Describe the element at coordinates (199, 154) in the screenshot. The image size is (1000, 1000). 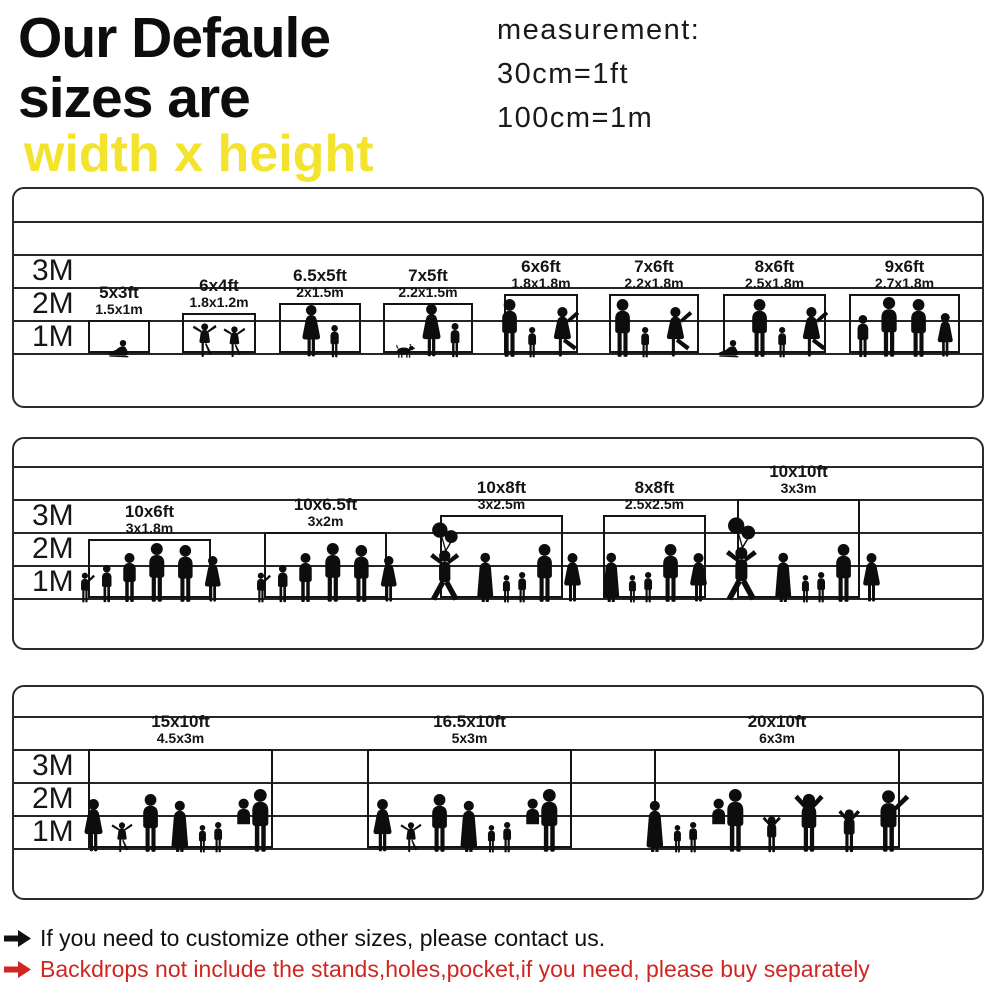
I see `page-subtitle-width-x-height: width x height` at that location.